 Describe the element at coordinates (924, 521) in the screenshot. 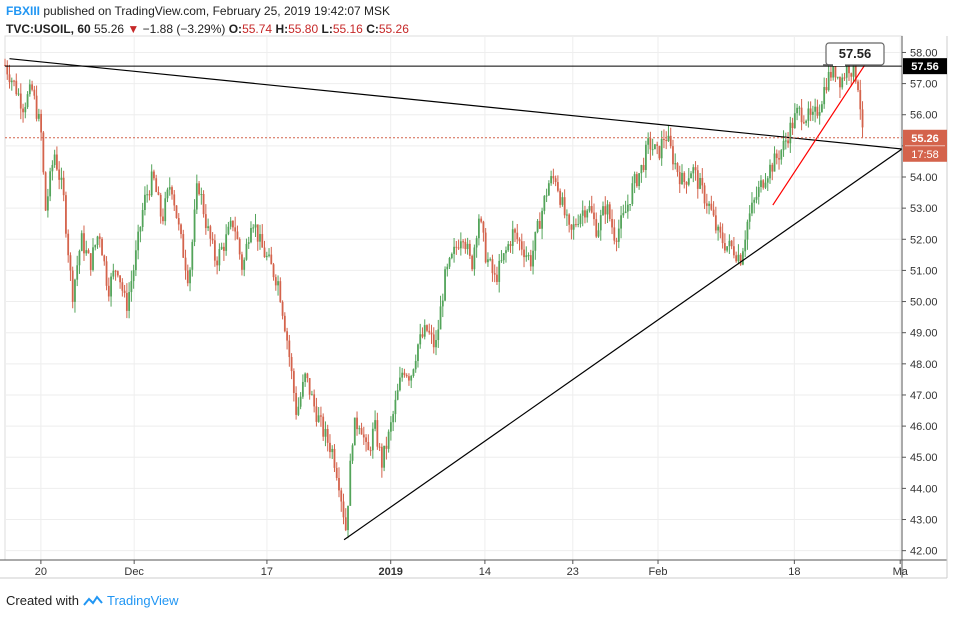

I see `y-tick-label: 43.00` at that location.